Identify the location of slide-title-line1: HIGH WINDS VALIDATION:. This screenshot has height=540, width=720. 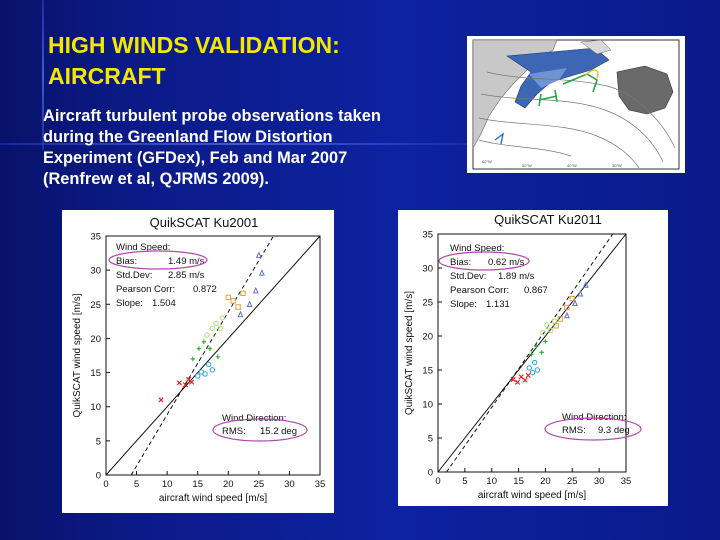
(194, 45).